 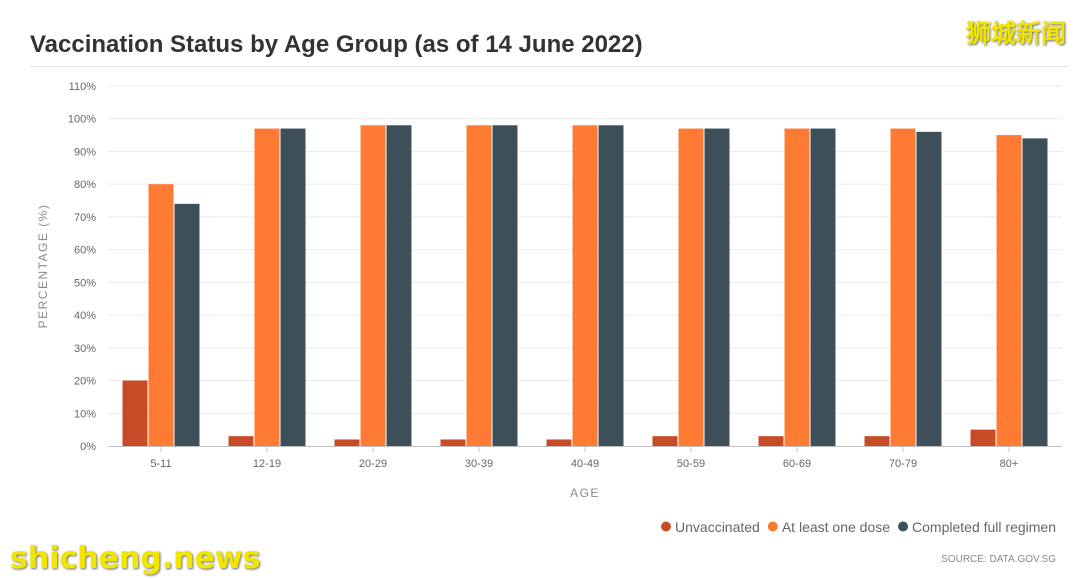 I want to click on y-tick-label: 20%, so click(x=85, y=382).